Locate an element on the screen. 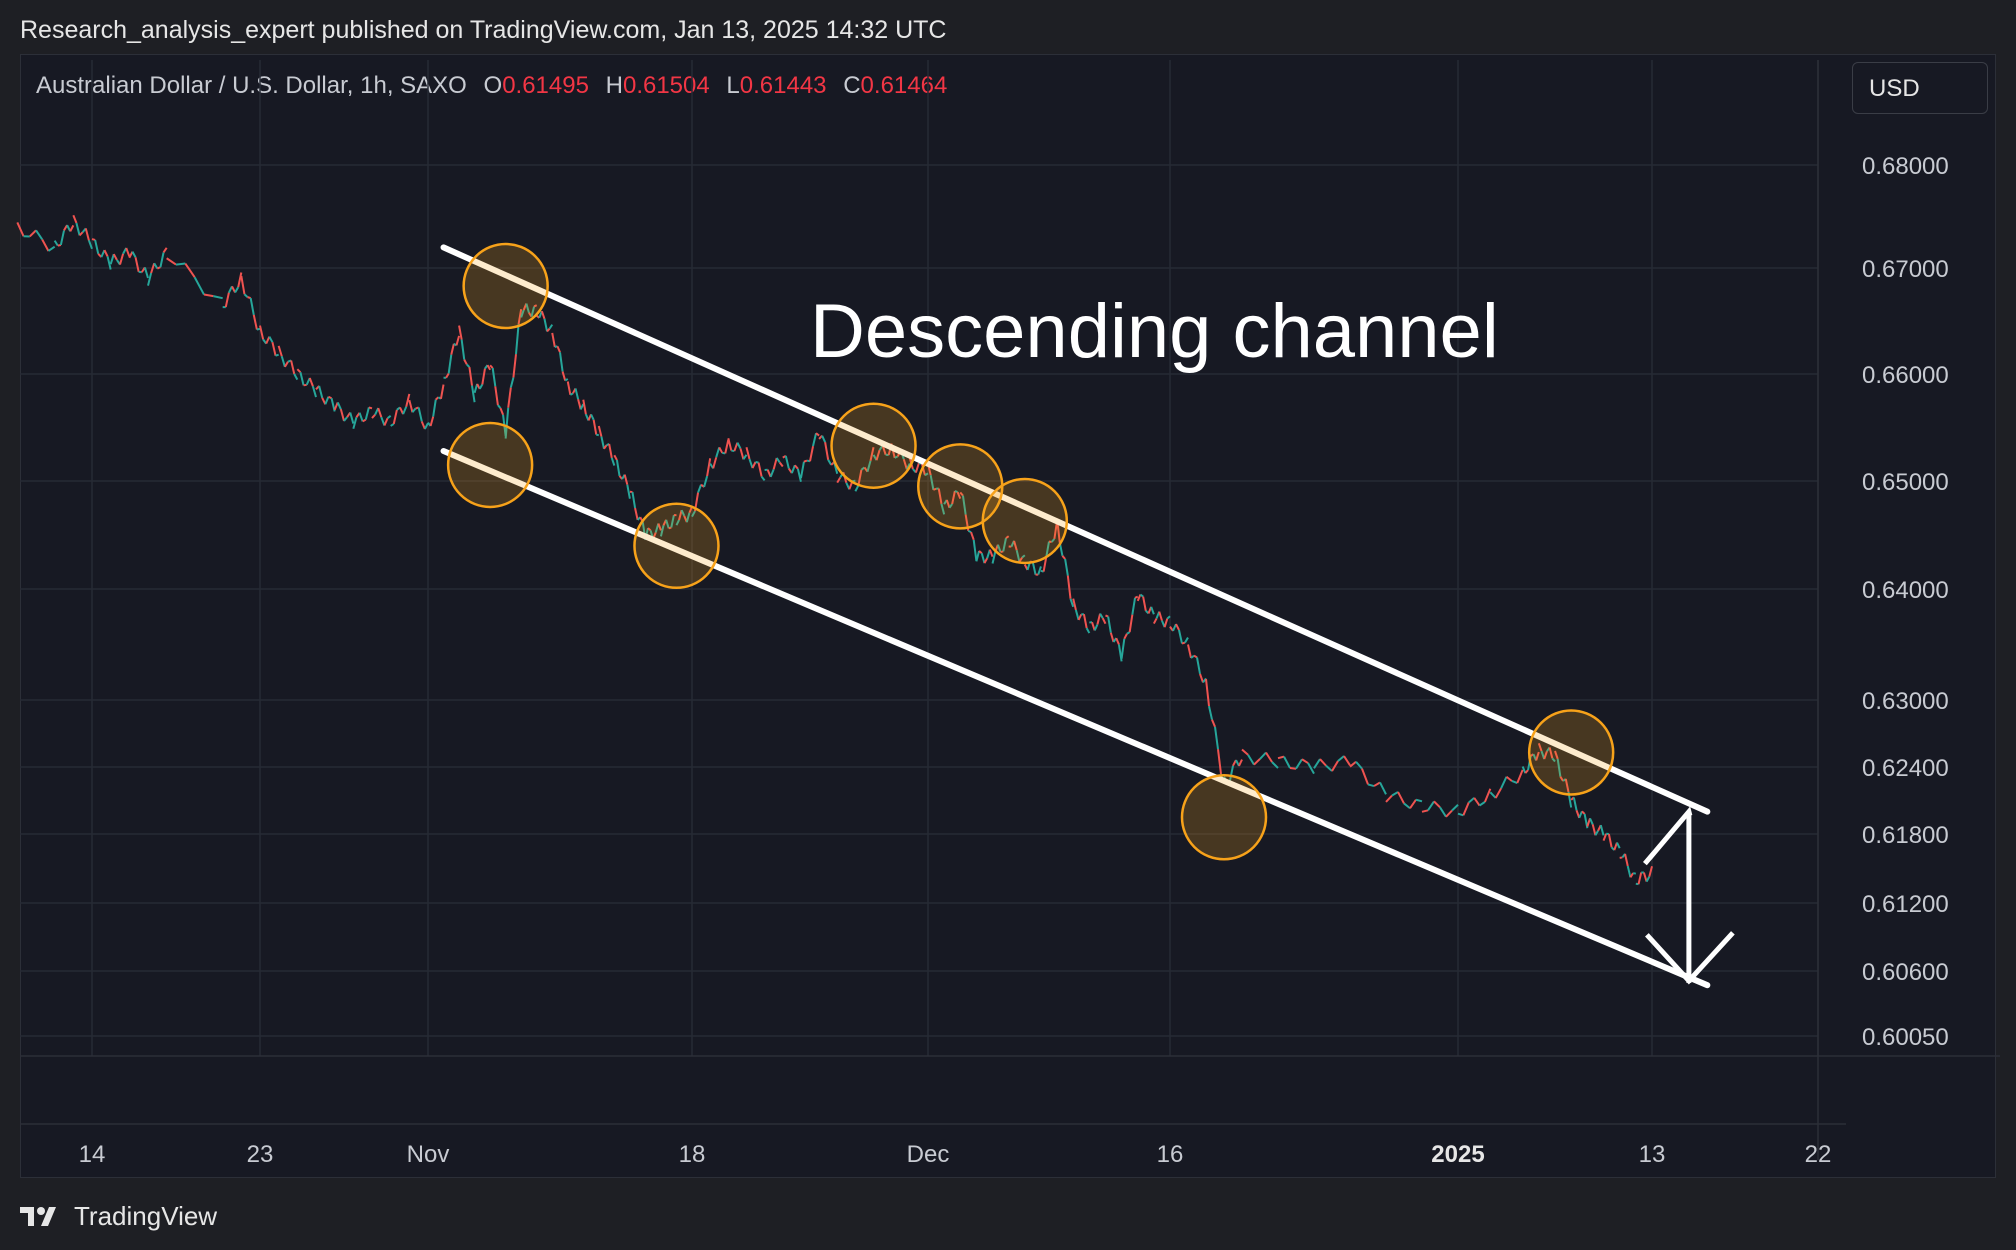 The width and height of the screenshot is (2016, 1250). y-tick-label: 0.61800 is located at coordinates (1905, 835).